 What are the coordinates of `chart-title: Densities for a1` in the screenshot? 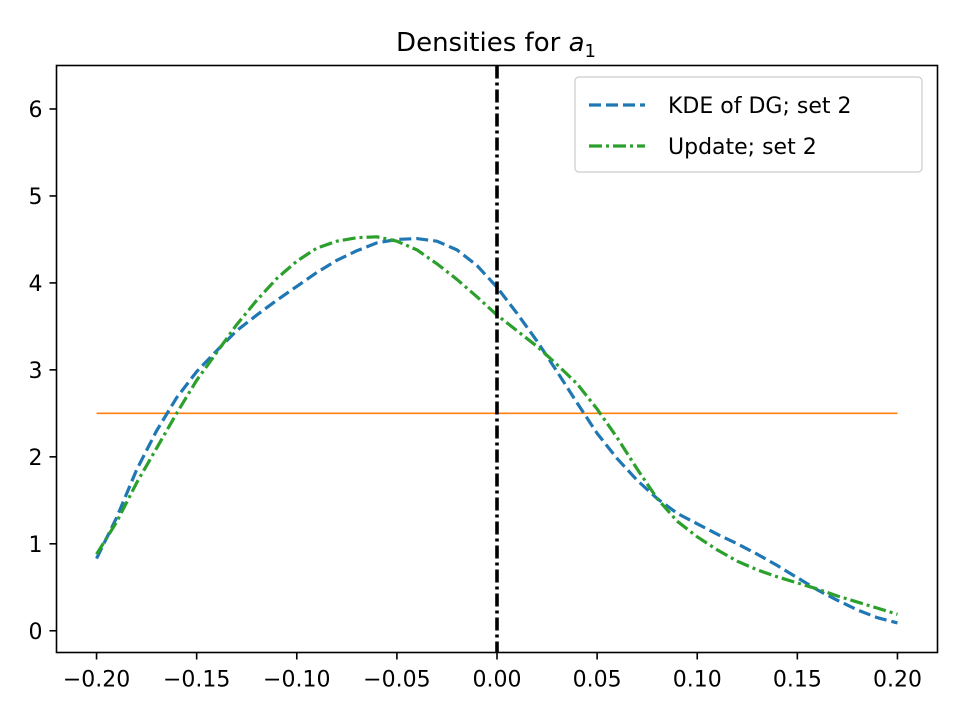 It's located at (496, 45).